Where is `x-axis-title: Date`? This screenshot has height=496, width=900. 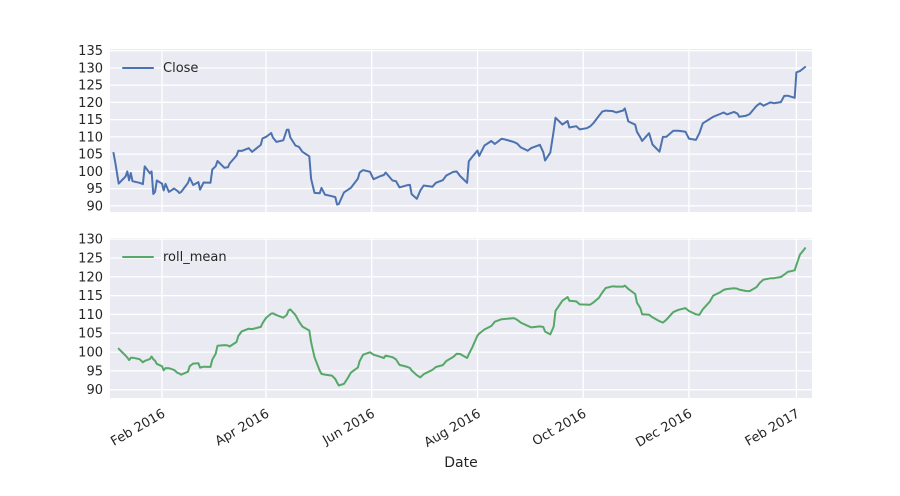
x-axis-title: Date is located at coordinates (460, 463).